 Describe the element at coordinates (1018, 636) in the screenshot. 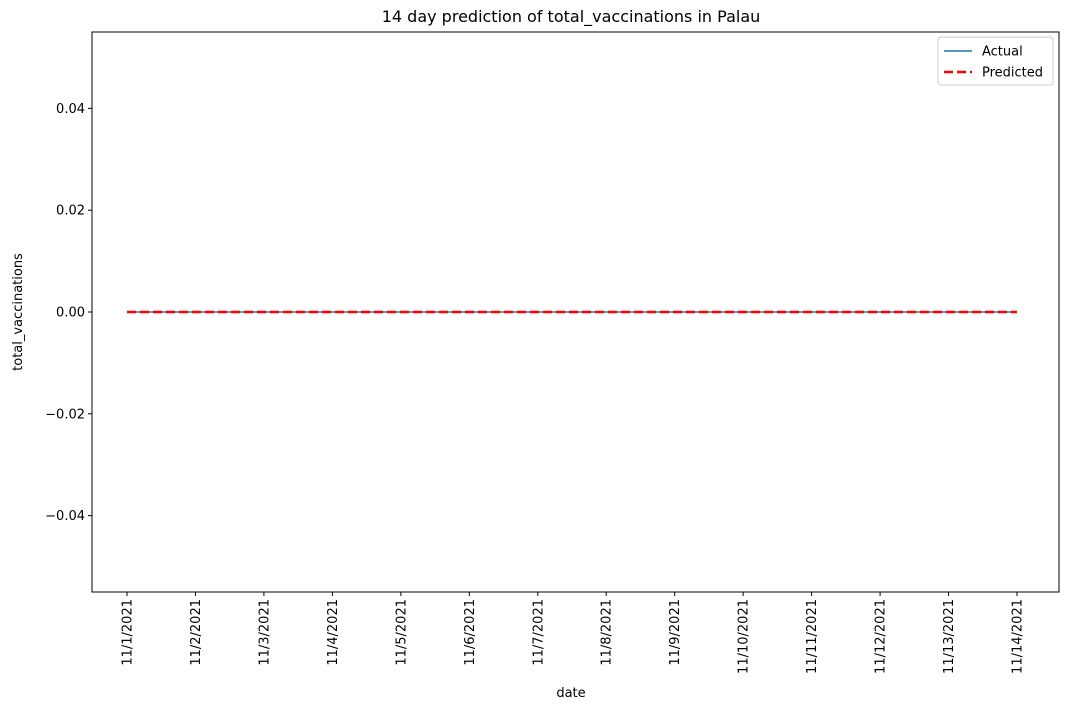

I see `x-tick-label: 11/14/2021` at that location.